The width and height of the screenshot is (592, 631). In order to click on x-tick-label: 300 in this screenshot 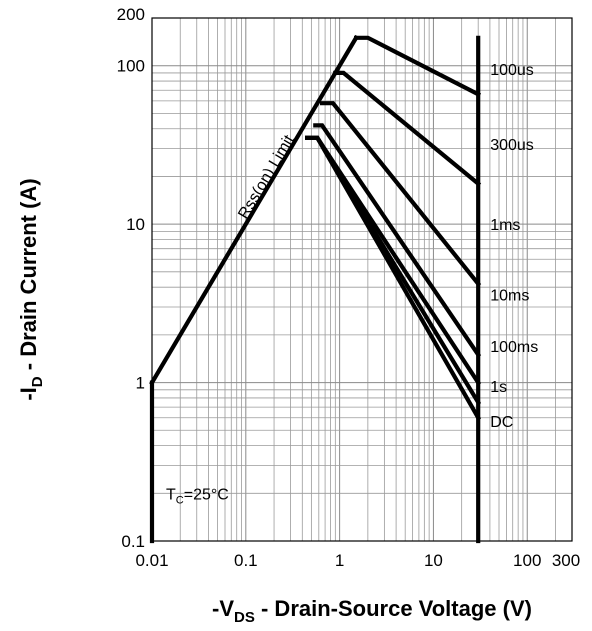, I will do `click(566, 560)`.